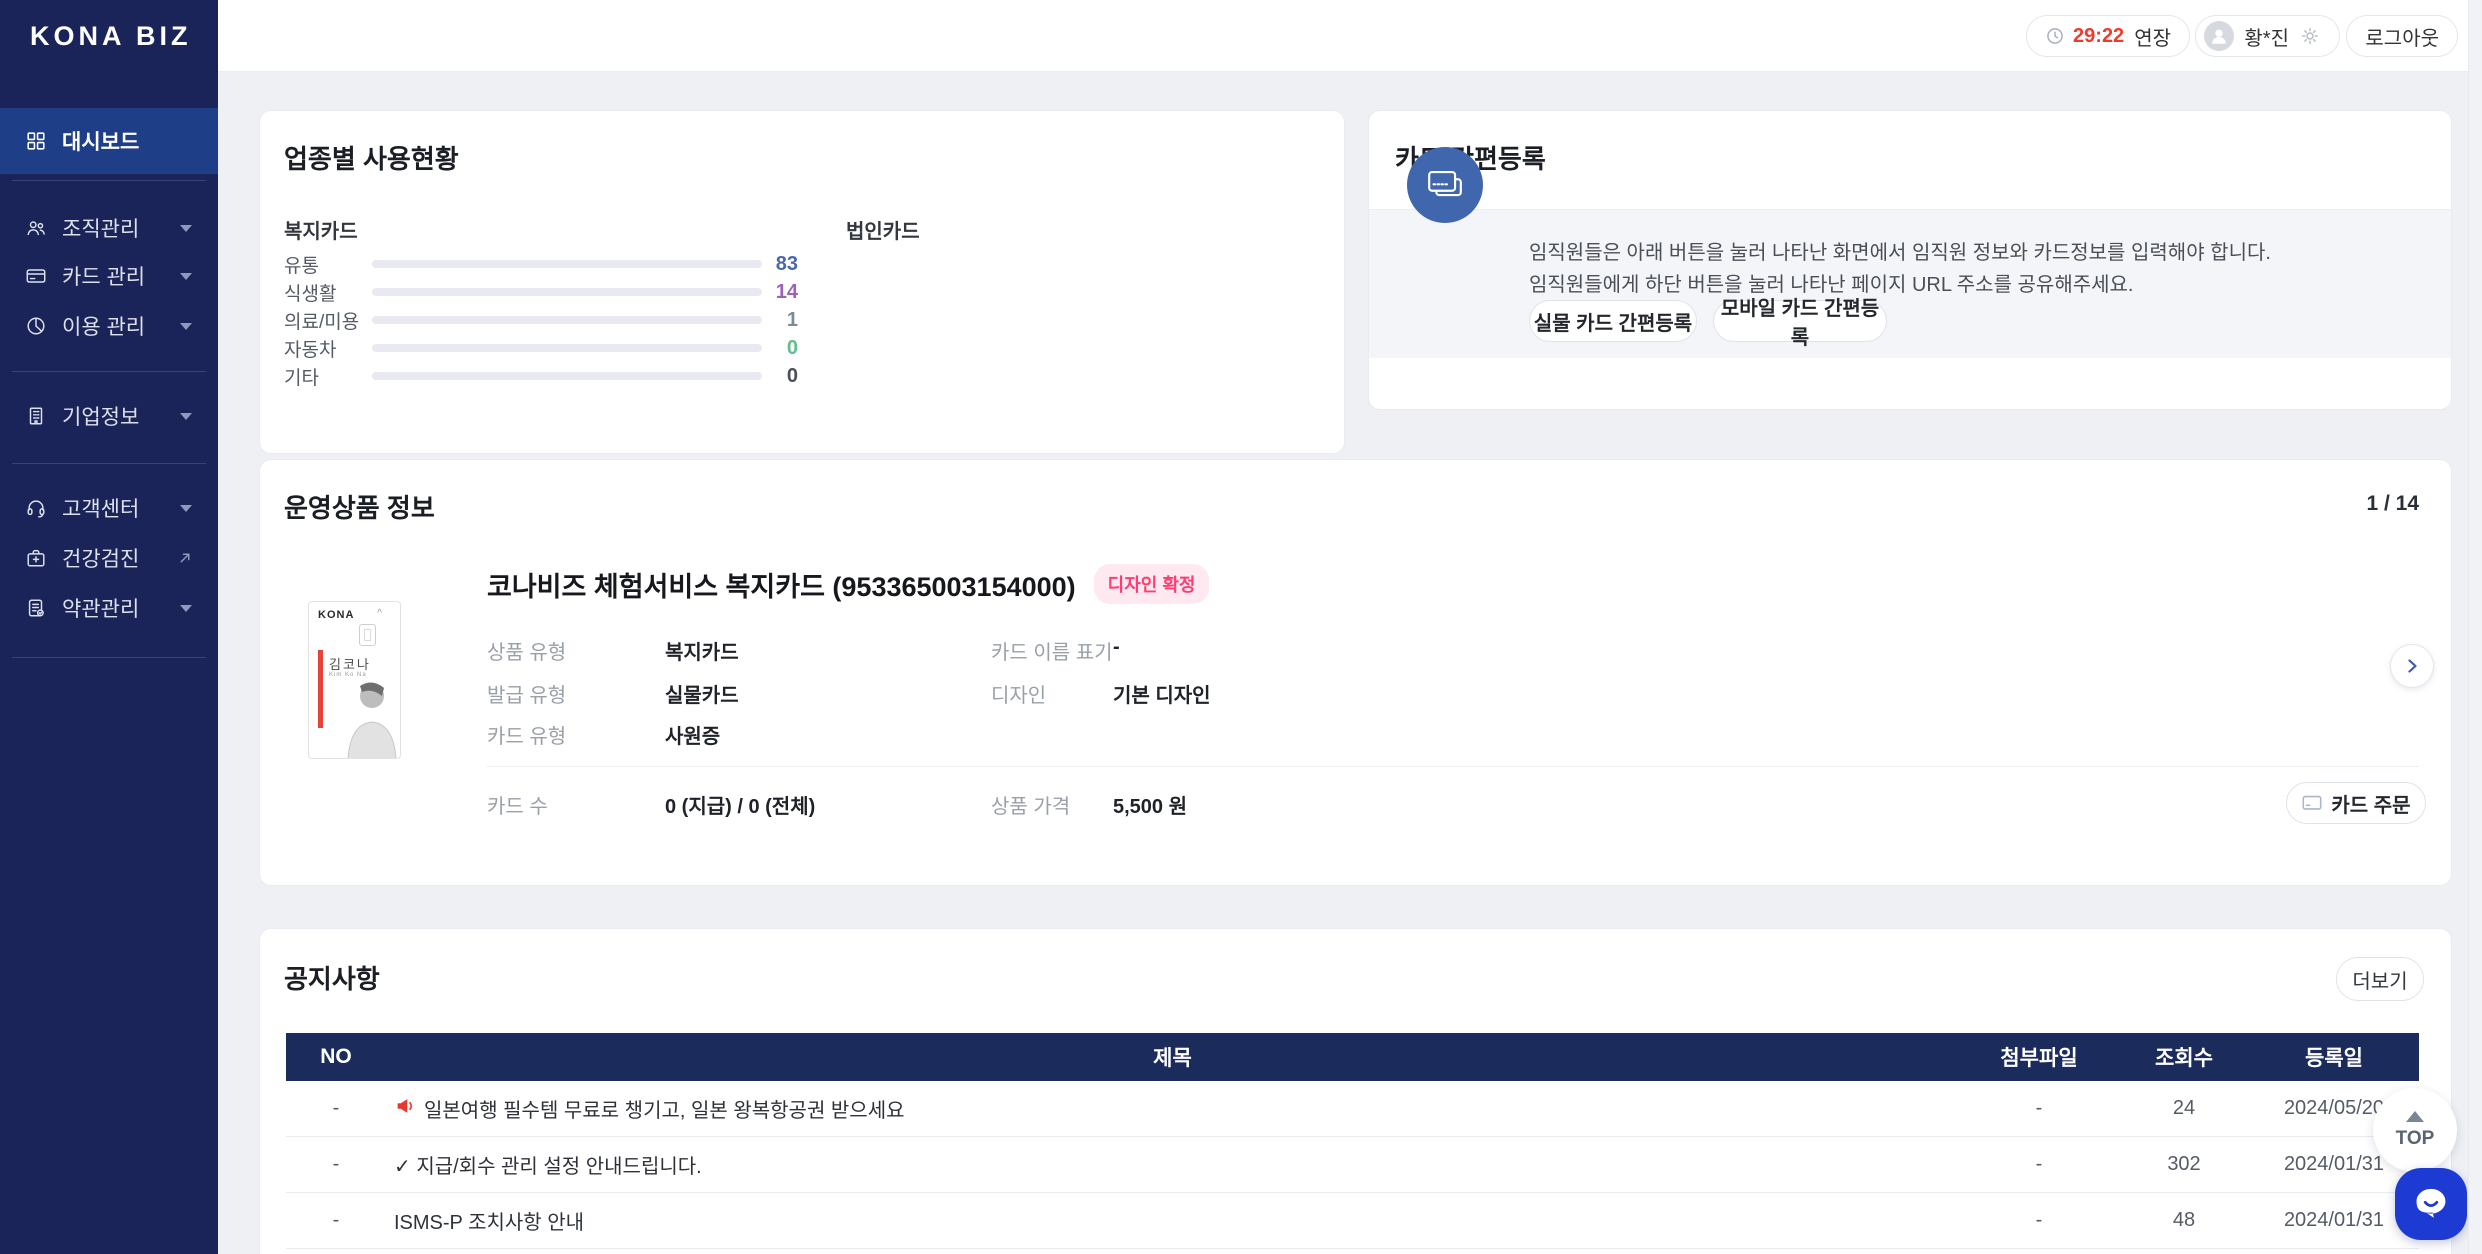 The width and height of the screenshot is (2482, 1254). What do you see at coordinates (109, 276) in the screenshot?
I see `sidebar-item-card-management: 카드 관리` at bounding box center [109, 276].